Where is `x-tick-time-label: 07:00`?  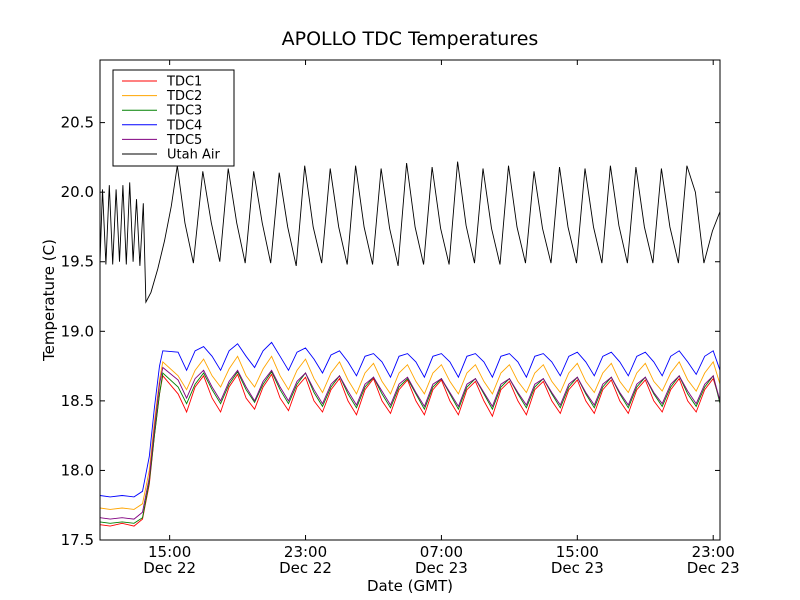 x-tick-time-label: 07:00 is located at coordinates (441, 552).